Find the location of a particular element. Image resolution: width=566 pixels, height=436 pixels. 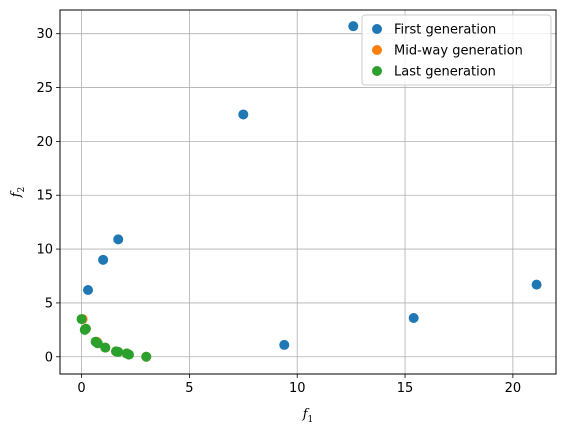

y-tick-label: 10 is located at coordinates (44, 250).